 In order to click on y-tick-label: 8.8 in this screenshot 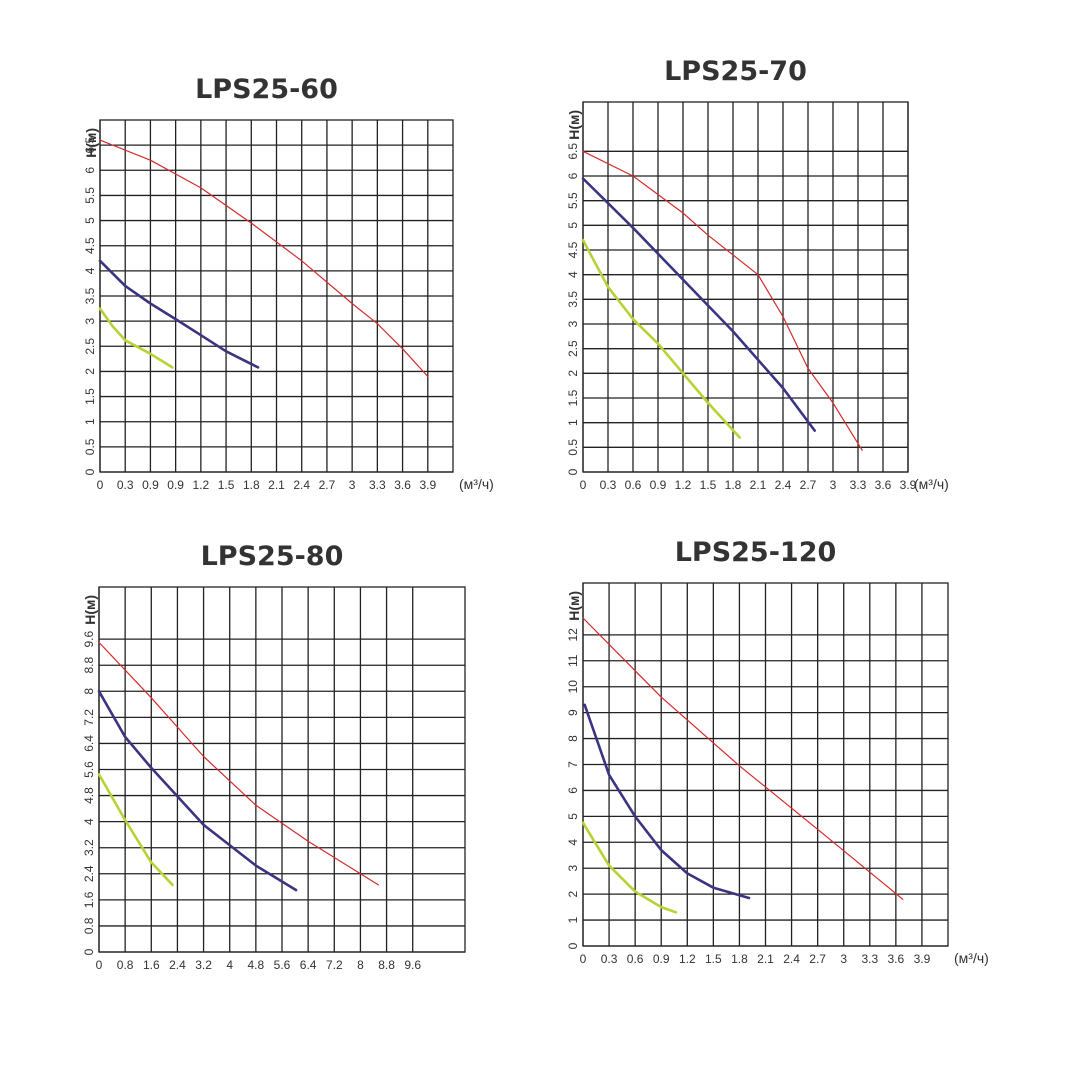, I will do `click(89, 665)`.